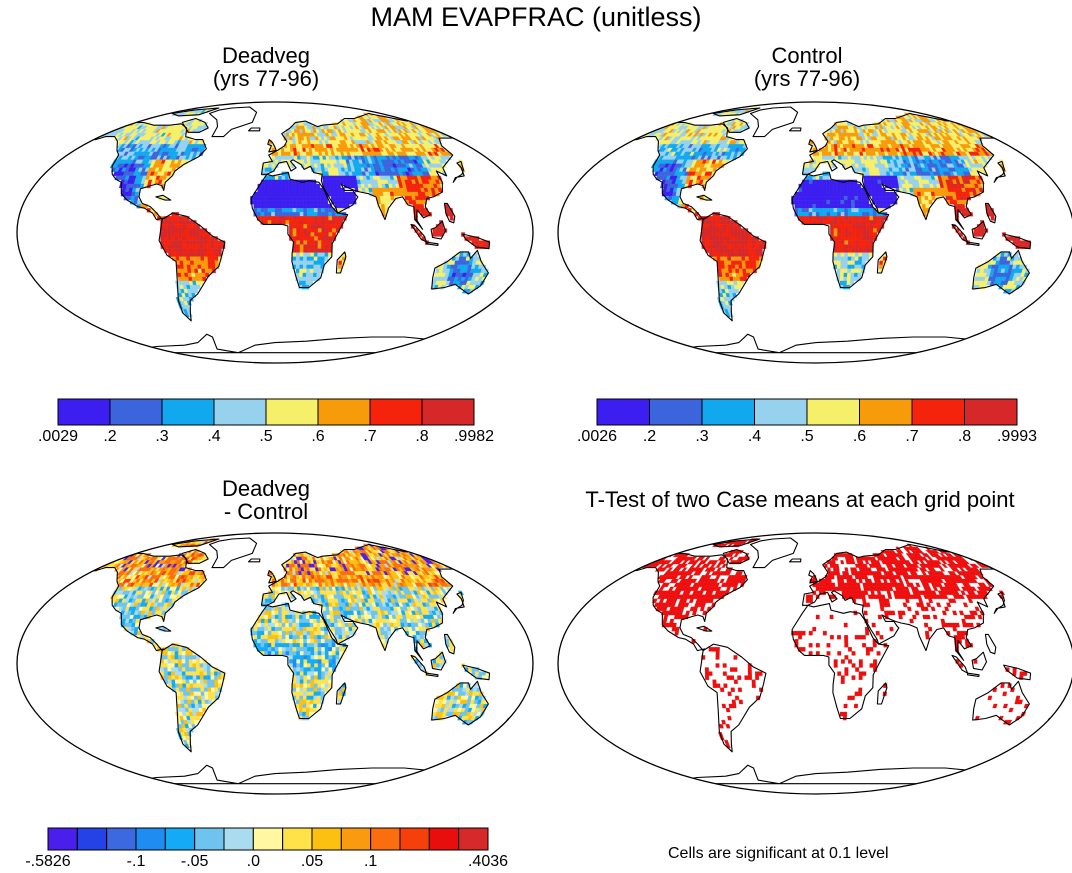 Image resolution: width=1072 pixels, height=873 pixels. What do you see at coordinates (807, 78) in the screenshot?
I see `panel-2-title-line2: (yrs 77-96)` at bounding box center [807, 78].